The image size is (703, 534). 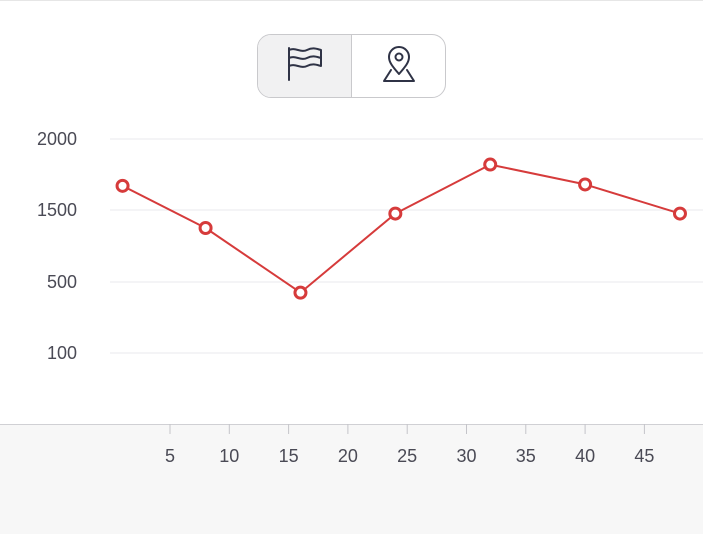 I want to click on x-tick-label: 20, so click(x=348, y=456).